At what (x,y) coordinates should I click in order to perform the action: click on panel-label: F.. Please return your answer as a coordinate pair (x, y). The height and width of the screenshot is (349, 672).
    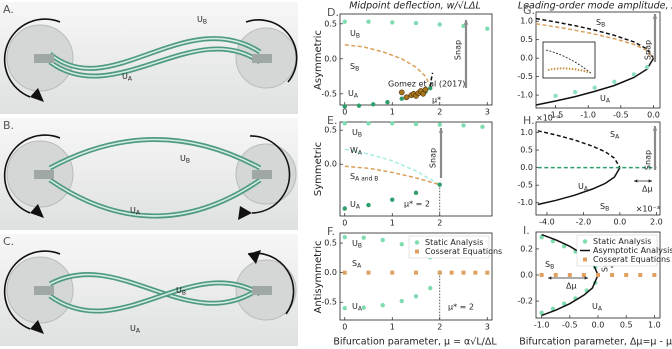
    Looking at the image, I should click on (331, 231).